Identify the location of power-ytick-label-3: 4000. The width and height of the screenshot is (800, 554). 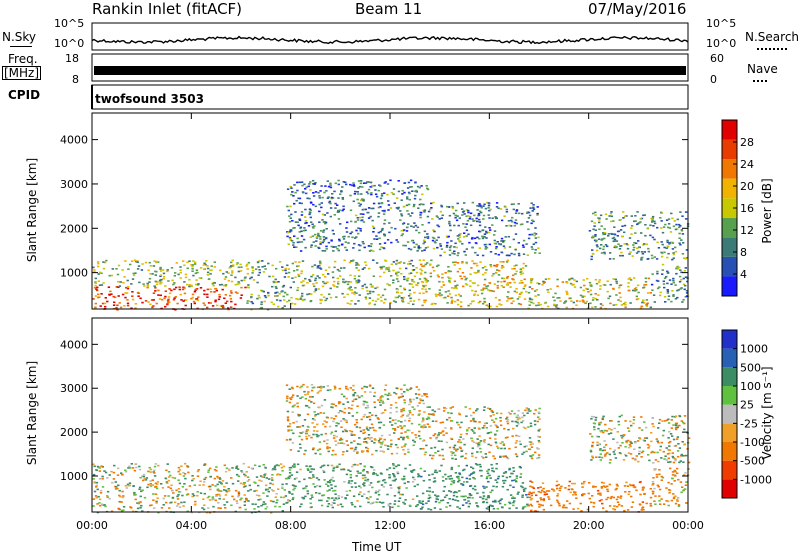
(74, 140).